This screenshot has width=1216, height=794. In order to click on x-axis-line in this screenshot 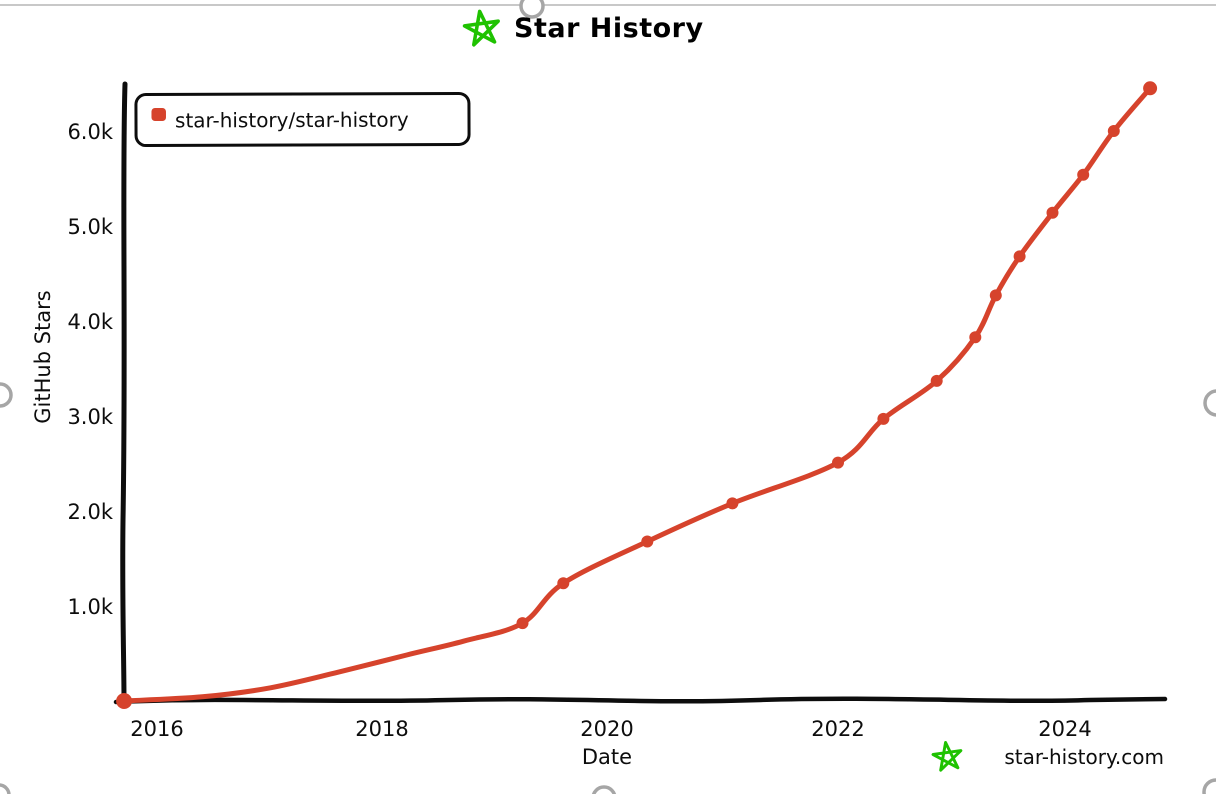, I will do `click(640, 700)`.